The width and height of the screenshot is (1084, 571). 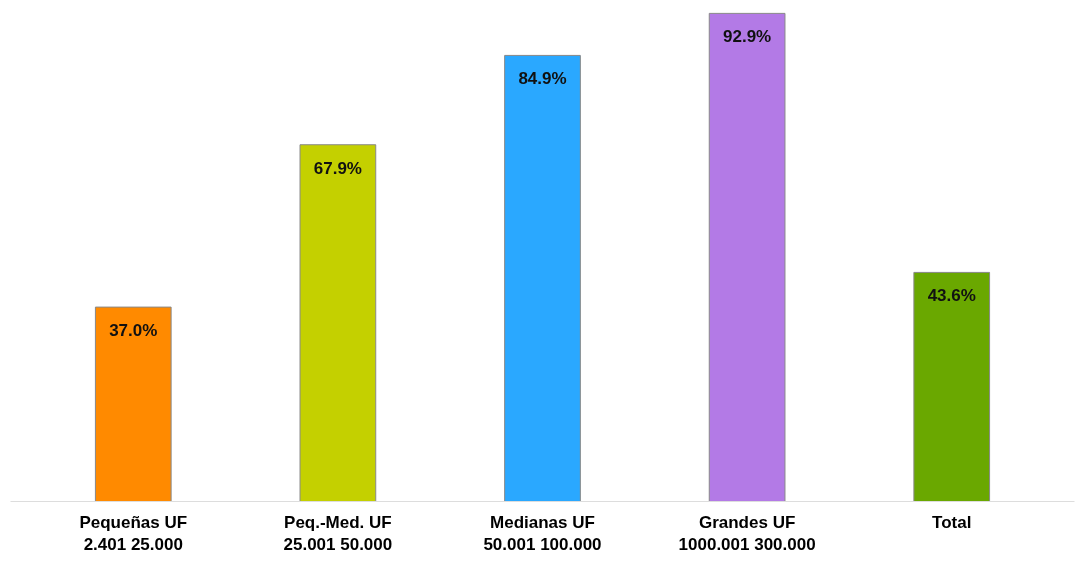 What do you see at coordinates (952, 522) in the screenshot?
I see `x-tick-label: Total` at bounding box center [952, 522].